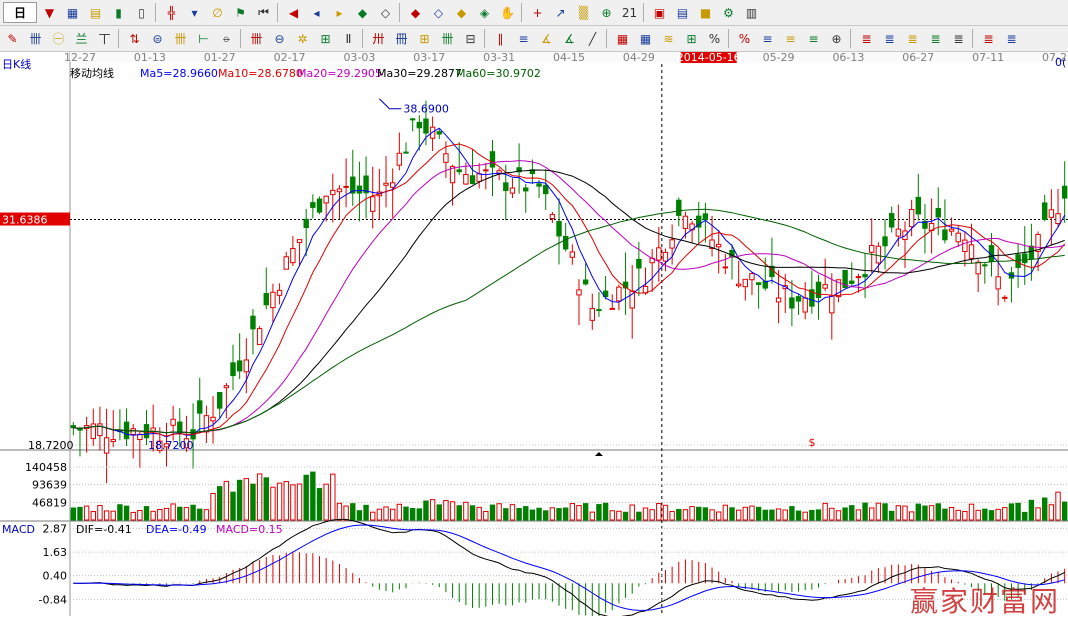  What do you see at coordinates (659, 12) in the screenshot?
I see `screen-icon: ▣` at bounding box center [659, 12].